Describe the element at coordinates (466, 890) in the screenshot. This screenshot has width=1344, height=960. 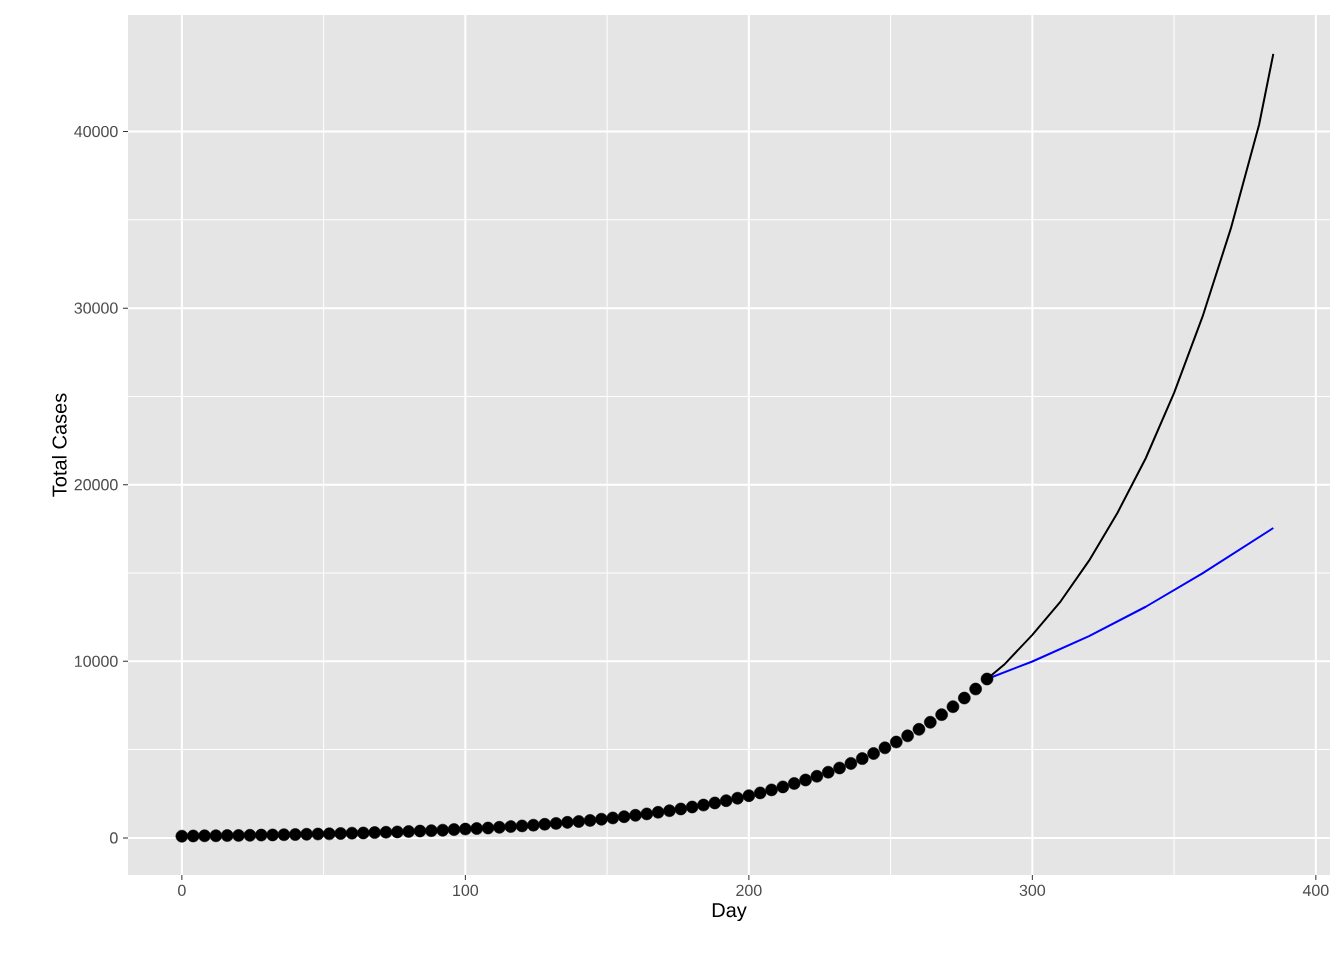
I see `x-tick-label: 100` at that location.